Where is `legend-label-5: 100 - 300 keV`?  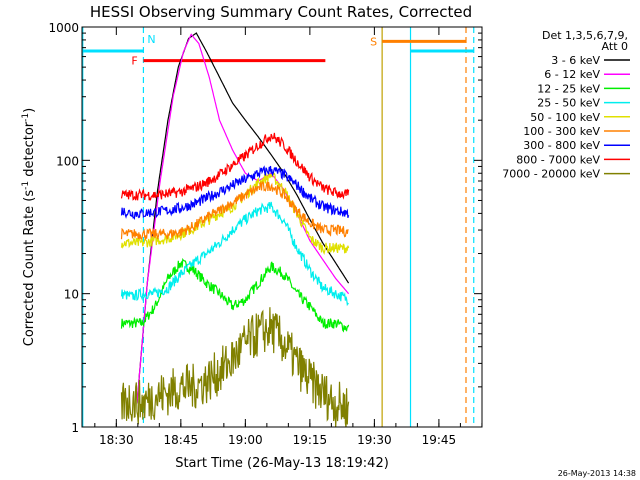
legend-label-5: 100 - 300 keV is located at coordinates (561, 131).